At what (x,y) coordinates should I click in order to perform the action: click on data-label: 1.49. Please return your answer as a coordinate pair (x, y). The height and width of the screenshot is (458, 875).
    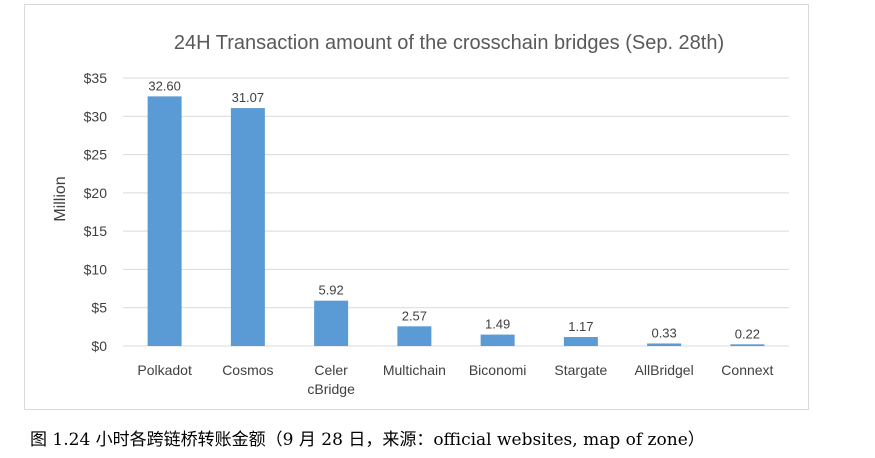
    Looking at the image, I should click on (497, 324).